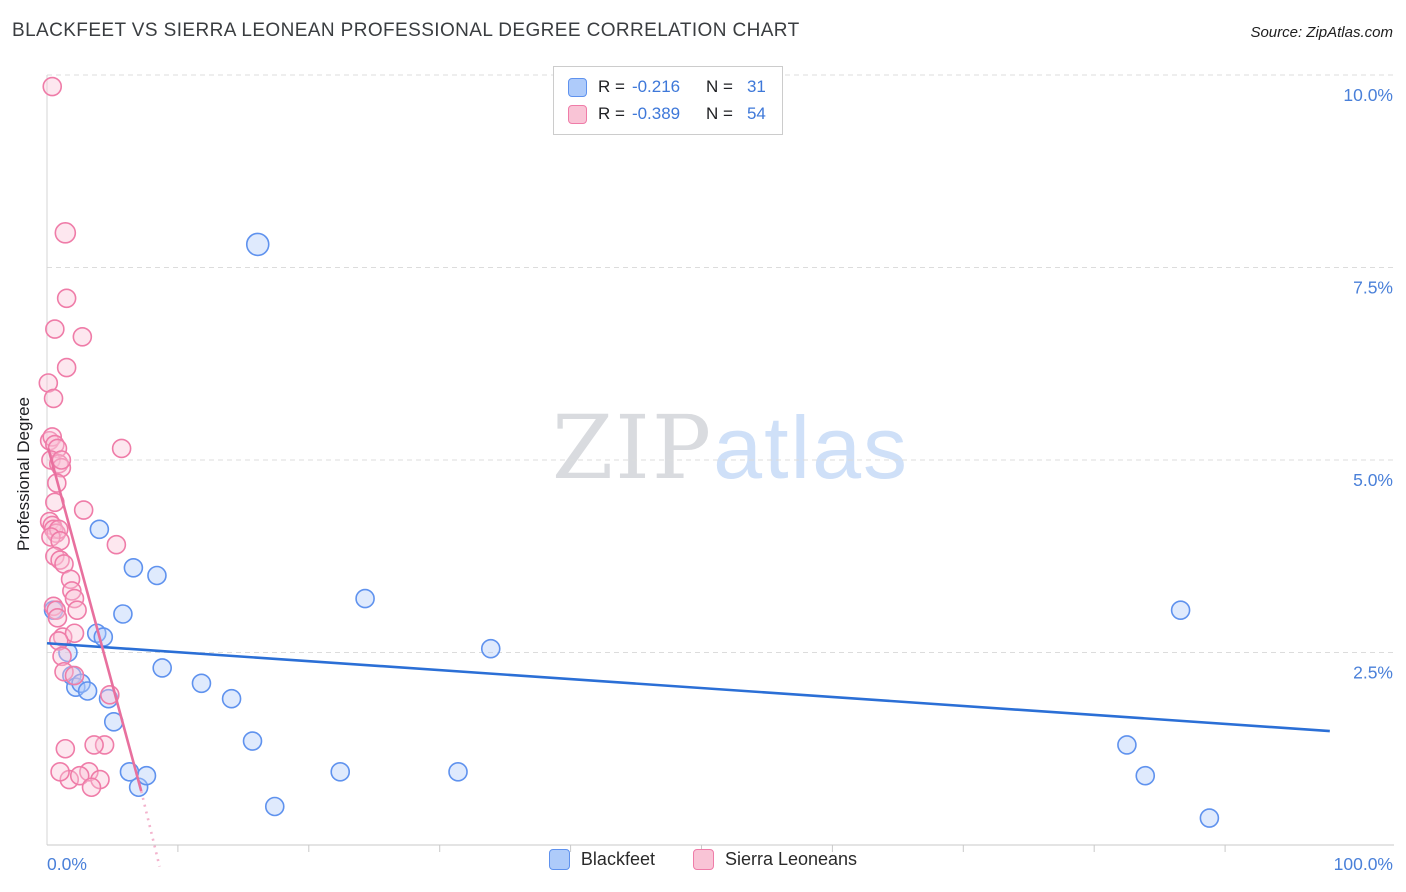  I want to click on blackfeet-swatch, so click(577, 87).